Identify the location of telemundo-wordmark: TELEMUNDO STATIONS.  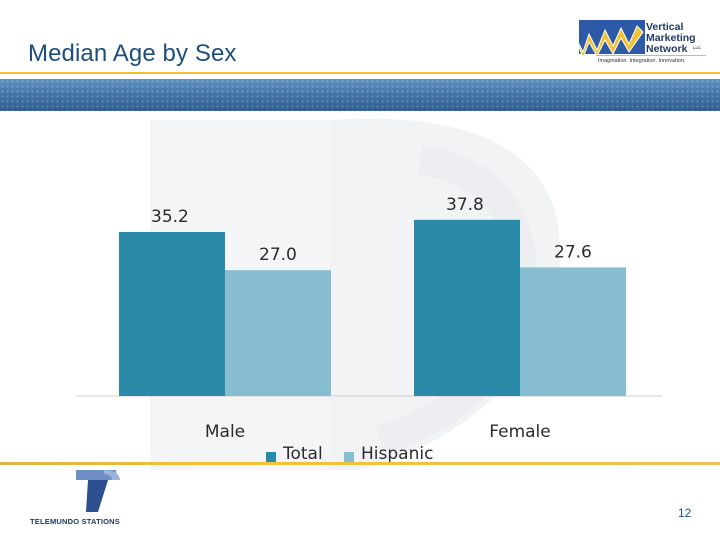
(75, 521).